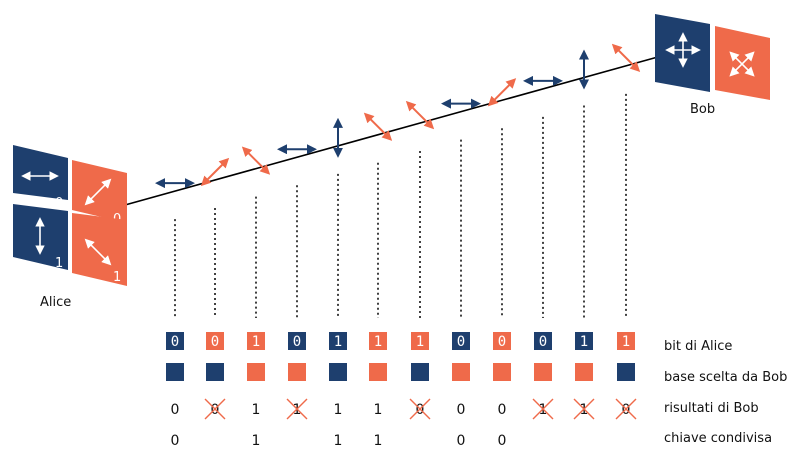  I want to click on bob-detectors, so click(712, 57).